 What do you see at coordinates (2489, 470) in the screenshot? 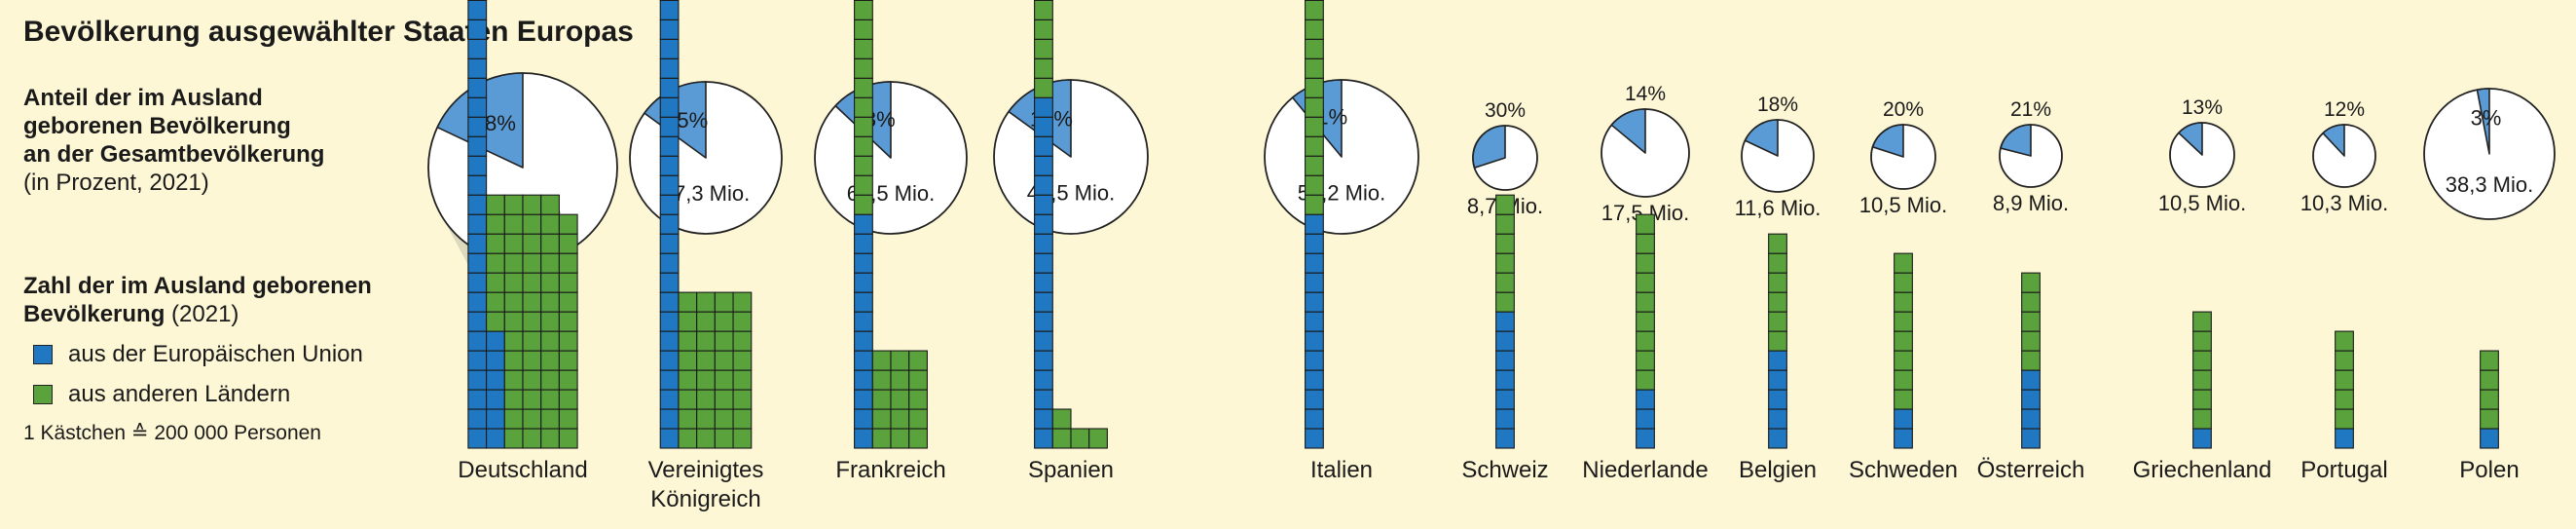
I see `country-label: Polen` at bounding box center [2489, 470].